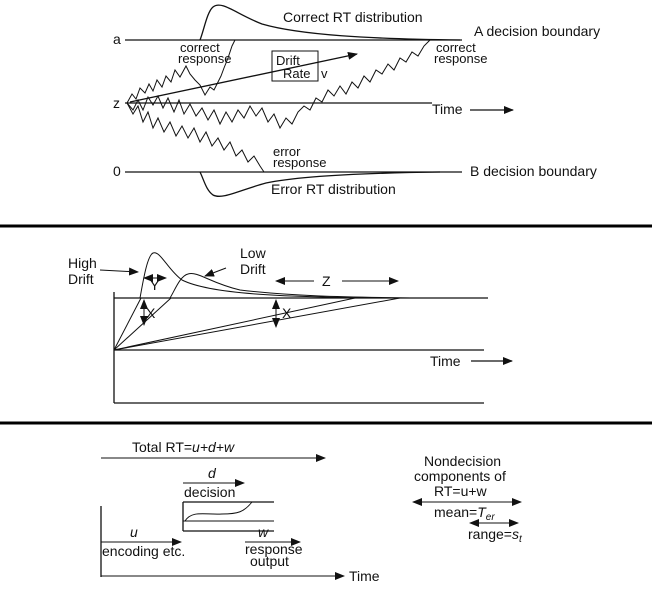 The width and height of the screenshot is (652, 590). I want to click on w-label: w, so click(263, 532).